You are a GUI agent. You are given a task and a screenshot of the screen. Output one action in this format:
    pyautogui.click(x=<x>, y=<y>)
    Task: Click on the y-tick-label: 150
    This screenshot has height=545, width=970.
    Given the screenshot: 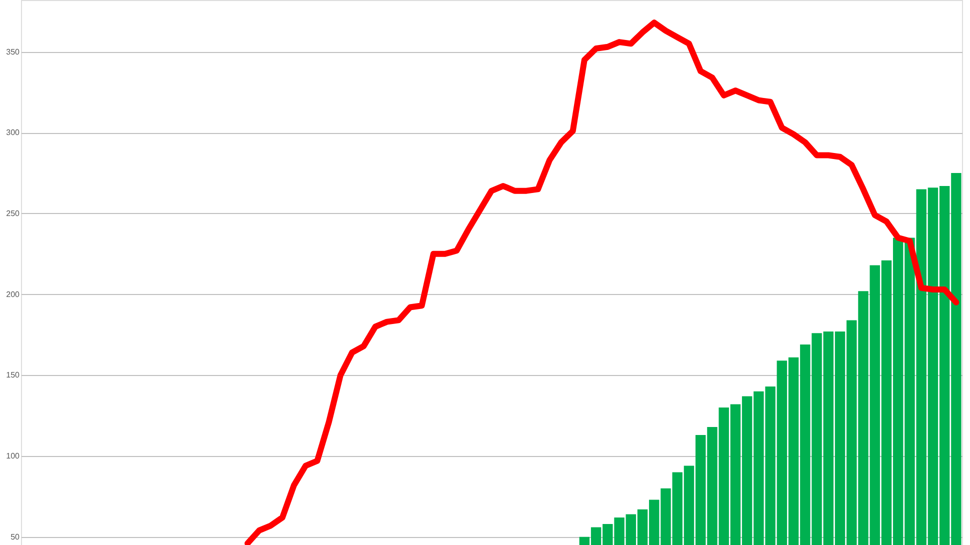 What is the action you would take?
    pyautogui.click(x=13, y=375)
    